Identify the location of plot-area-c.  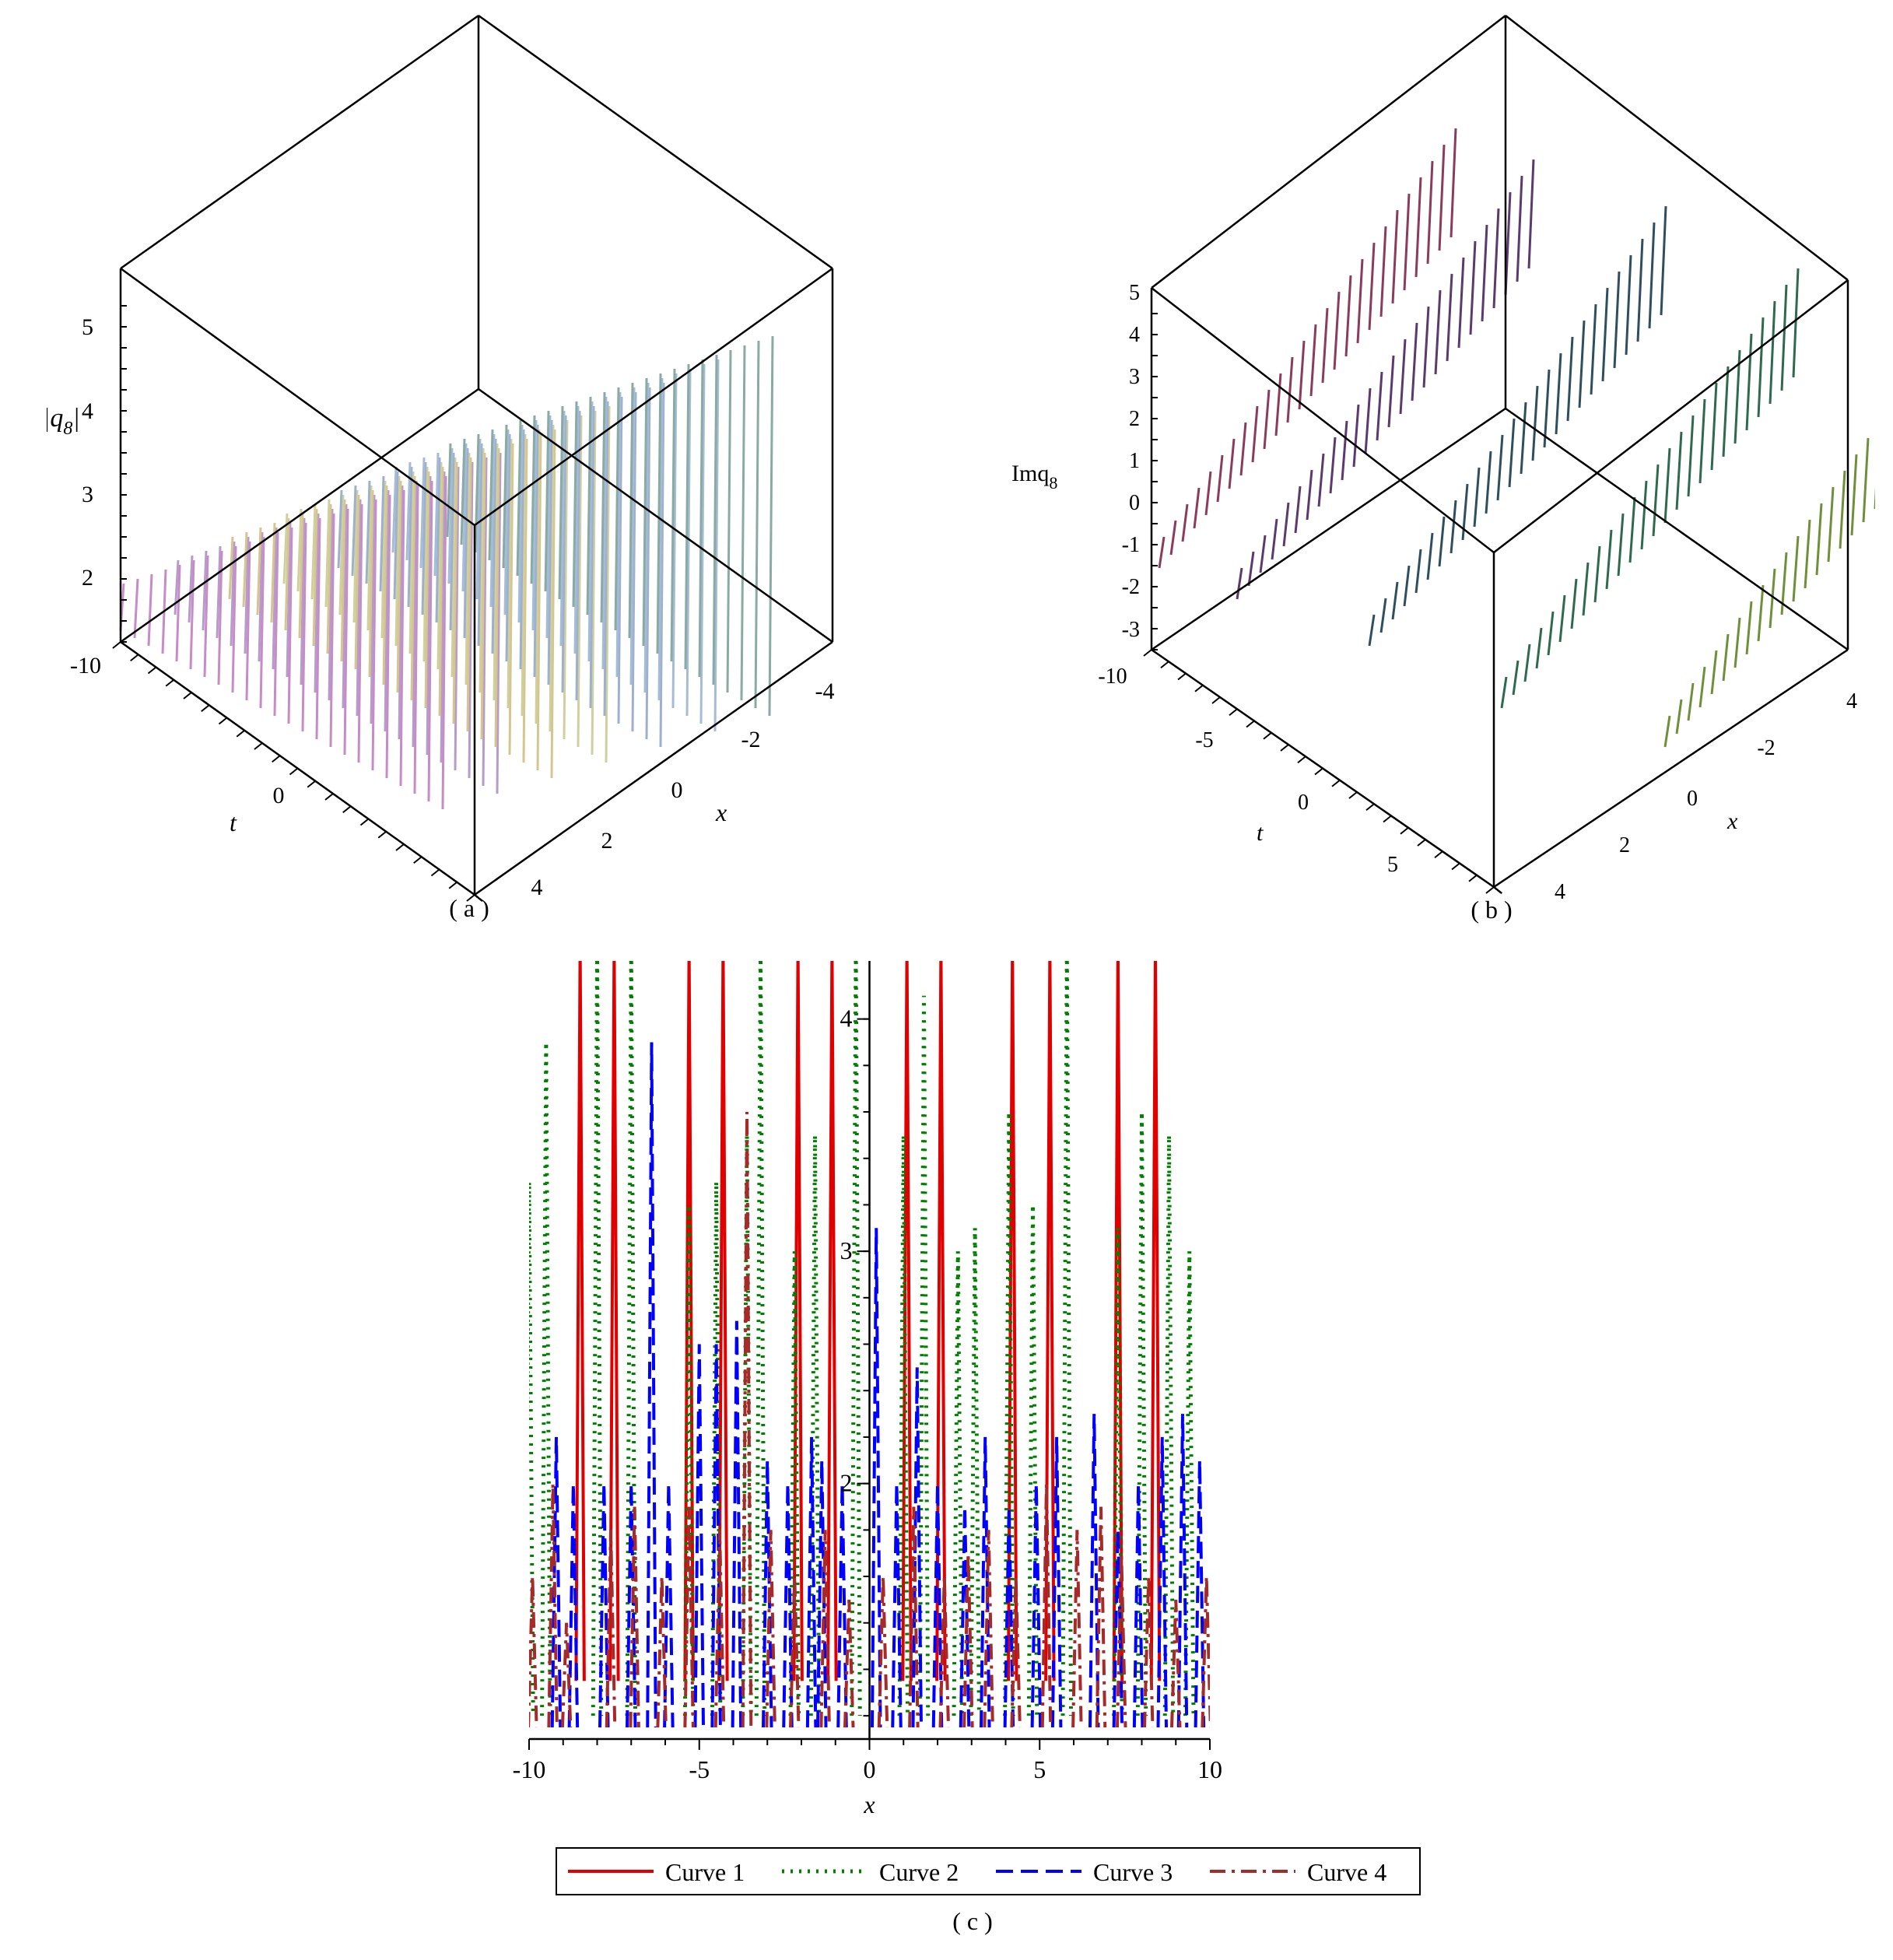
(870, 1344).